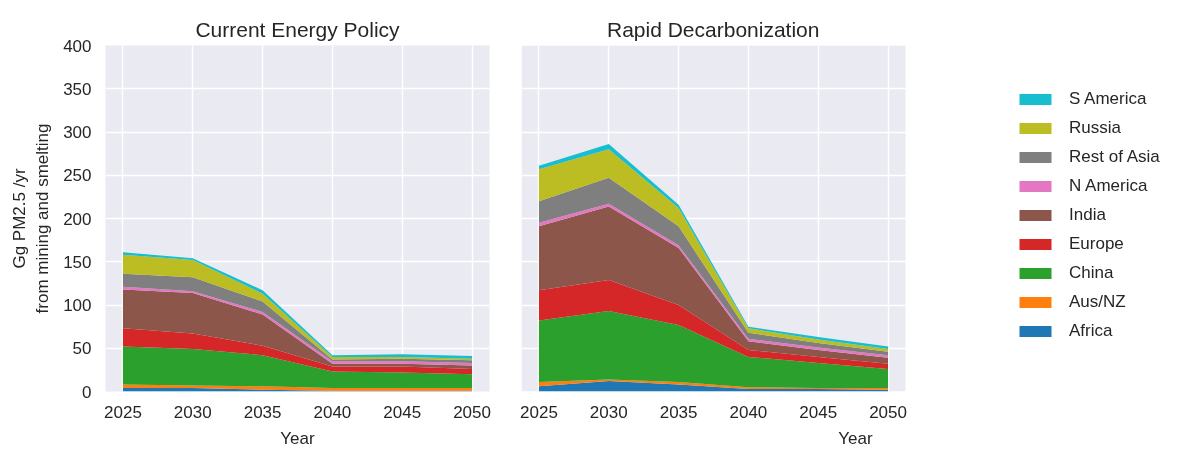 This screenshot has width=1189, height=451. I want to click on y-tick-label: 50, so click(82, 349).